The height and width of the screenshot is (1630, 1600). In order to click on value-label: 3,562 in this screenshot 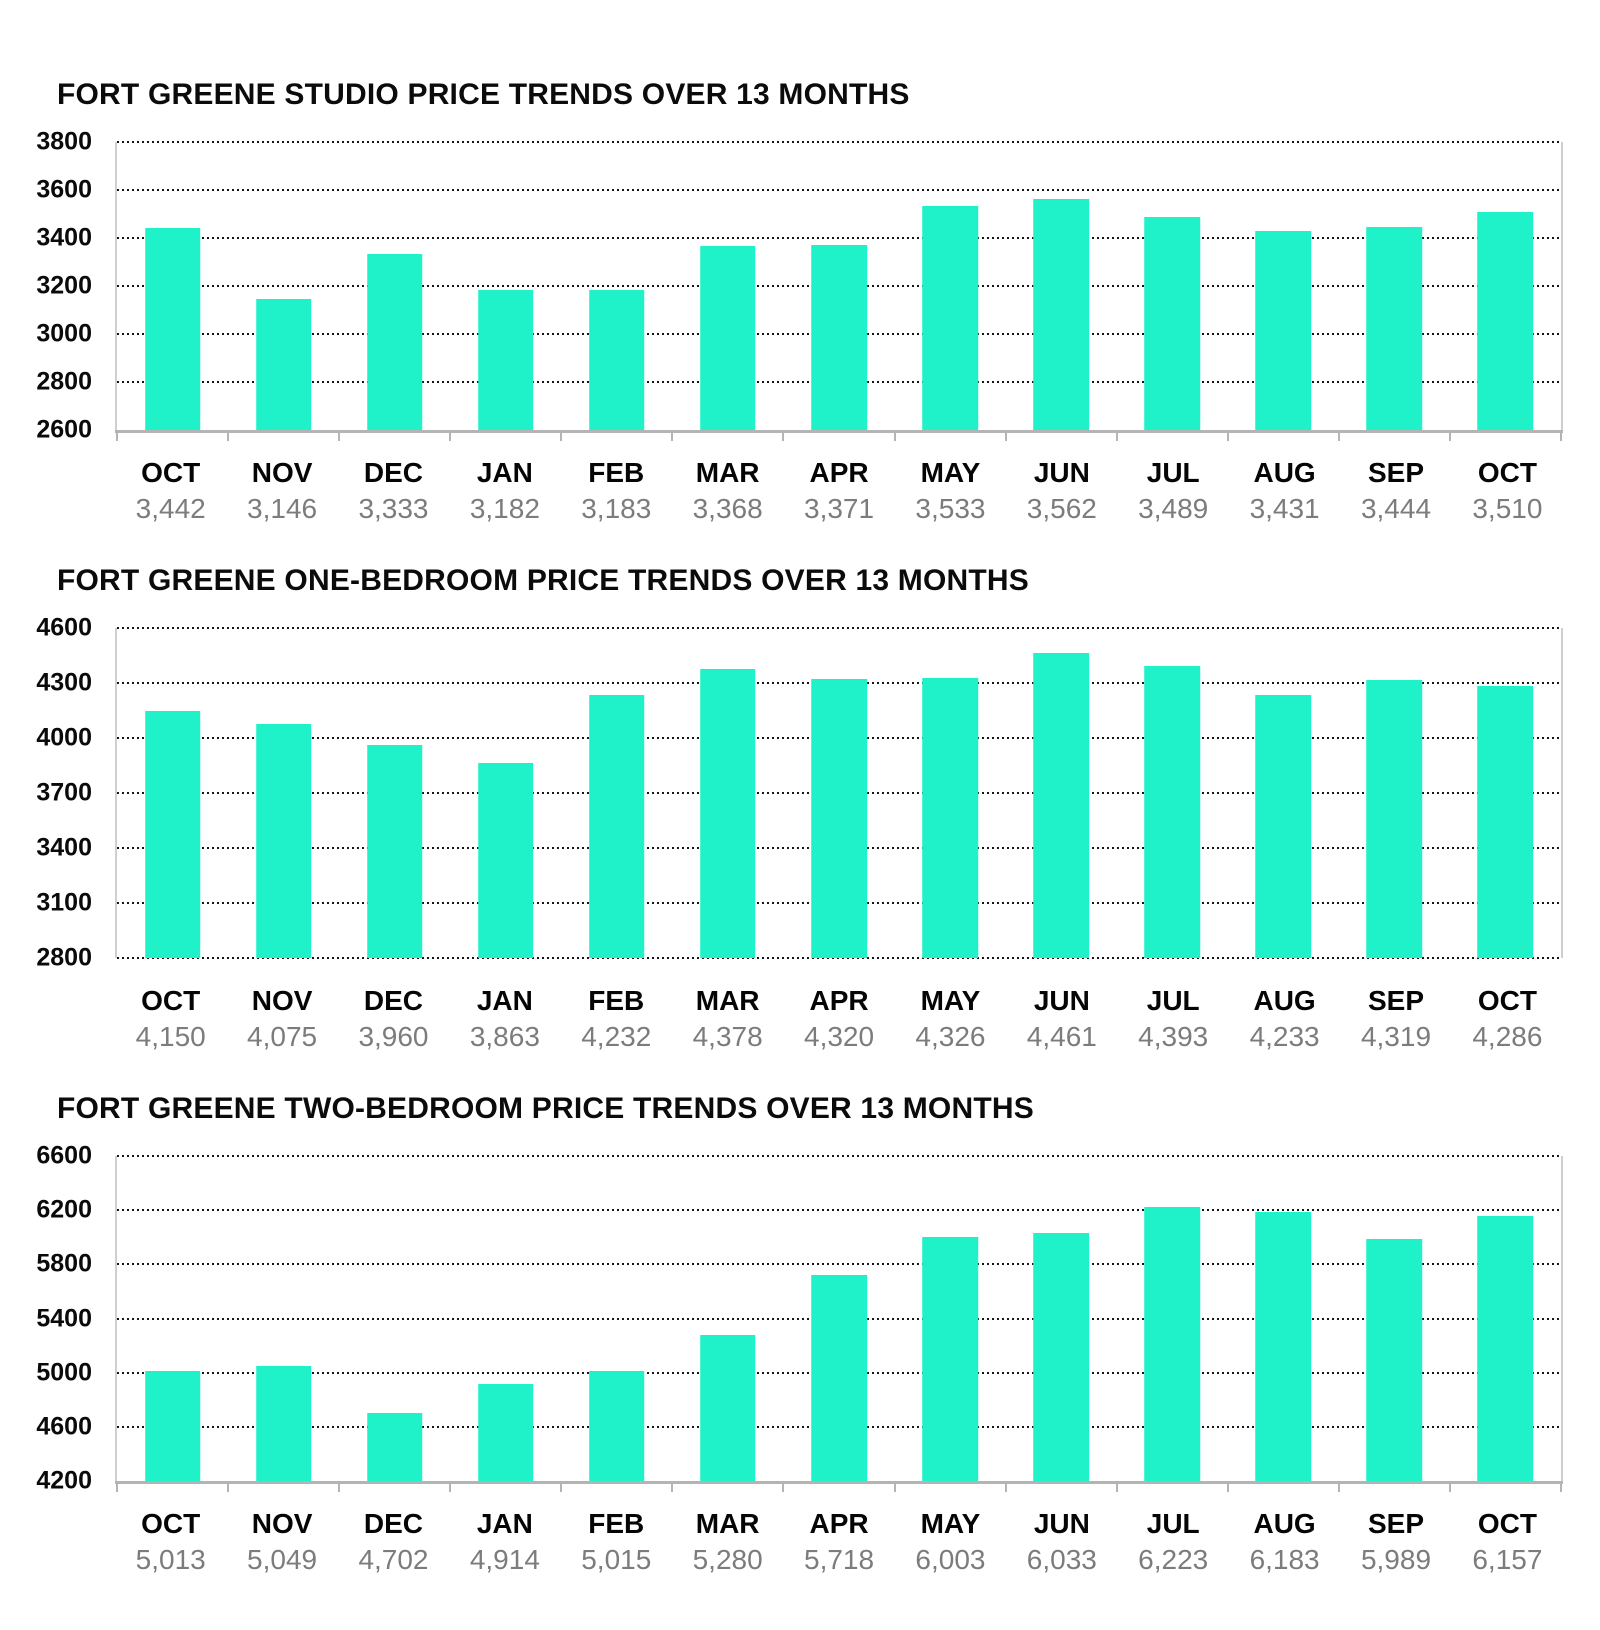, I will do `click(1061, 508)`.